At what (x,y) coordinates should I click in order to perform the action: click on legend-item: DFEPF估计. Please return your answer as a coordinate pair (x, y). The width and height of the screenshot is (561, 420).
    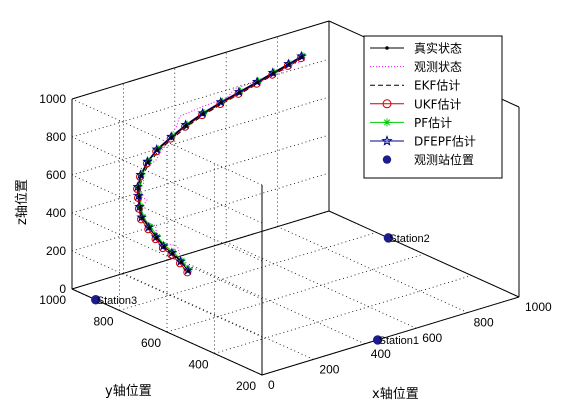
    Looking at the image, I should click on (423, 142).